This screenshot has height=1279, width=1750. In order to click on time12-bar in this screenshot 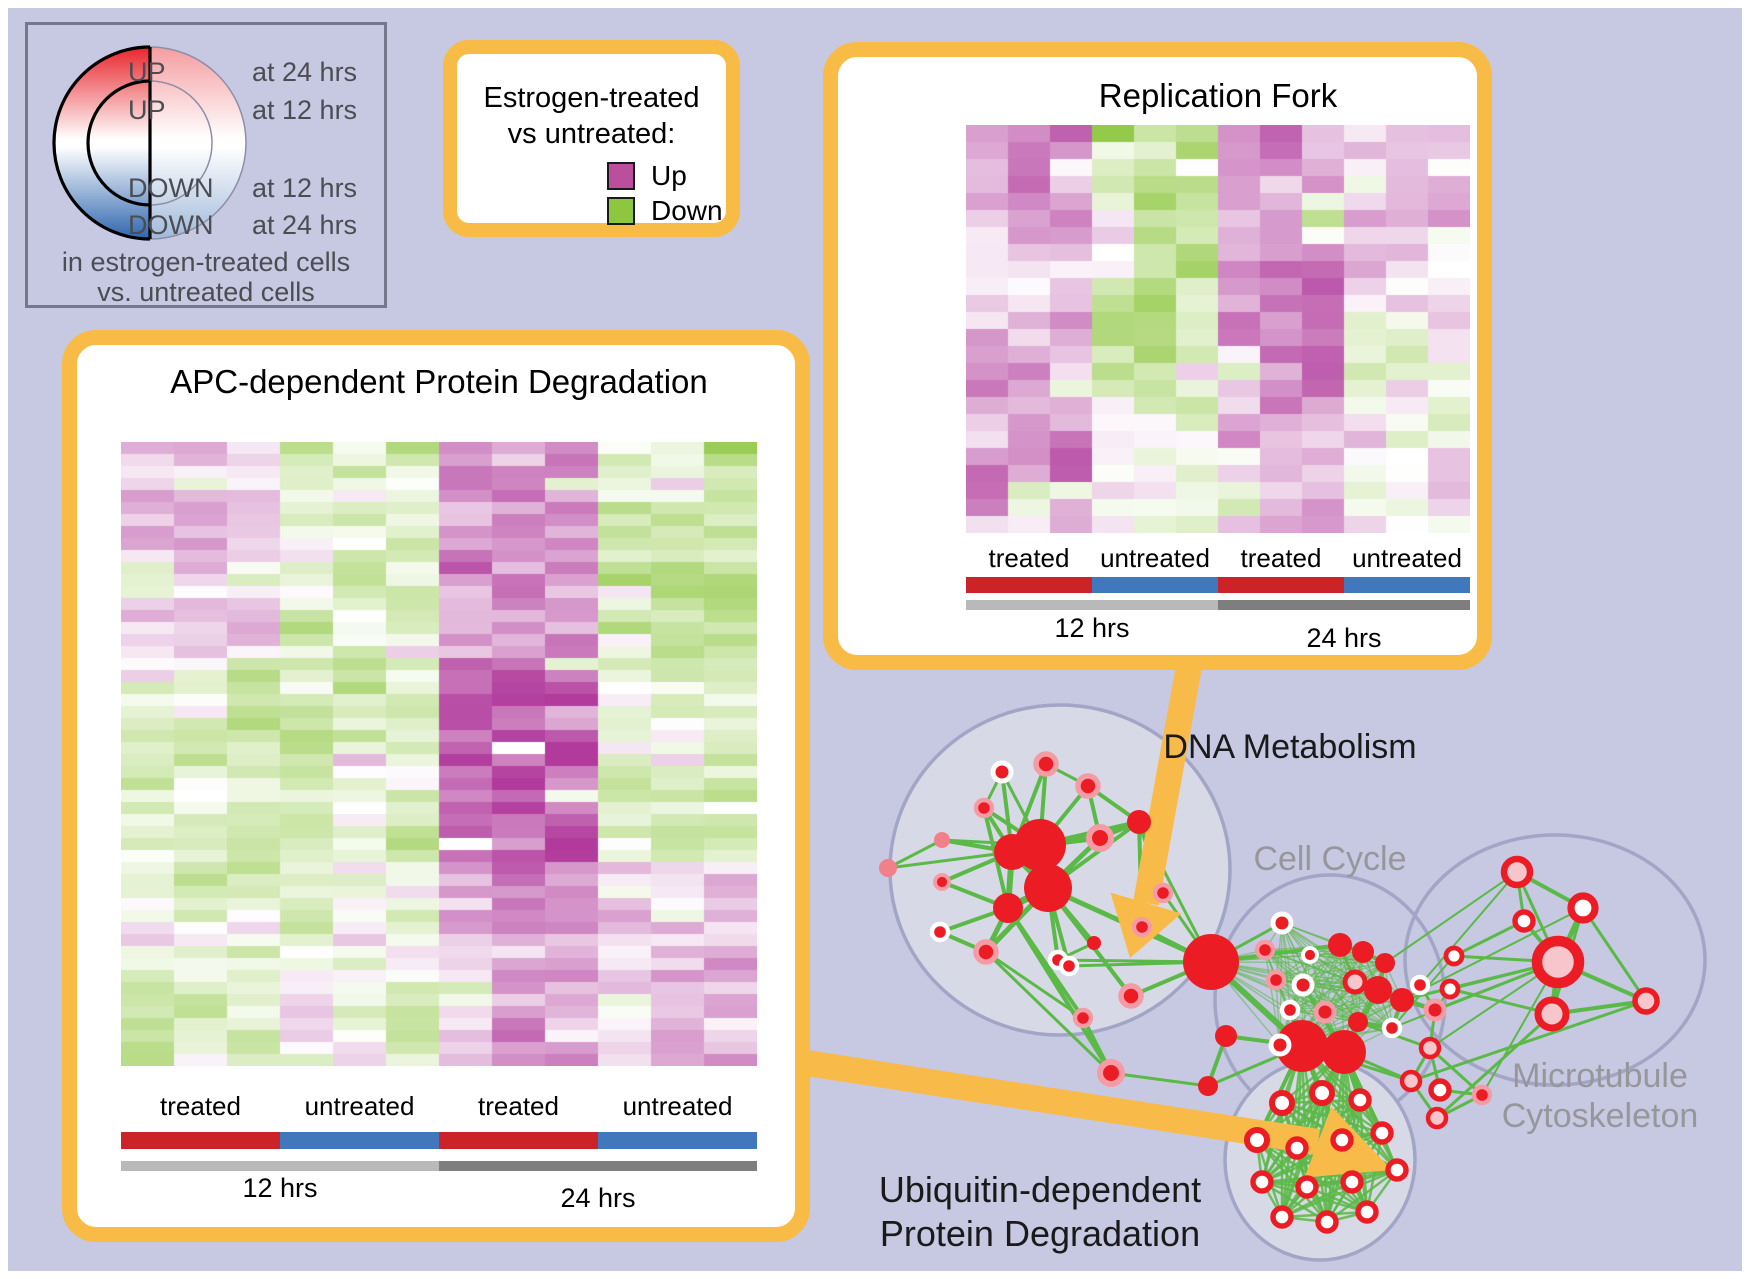, I will do `click(280, 1166)`.